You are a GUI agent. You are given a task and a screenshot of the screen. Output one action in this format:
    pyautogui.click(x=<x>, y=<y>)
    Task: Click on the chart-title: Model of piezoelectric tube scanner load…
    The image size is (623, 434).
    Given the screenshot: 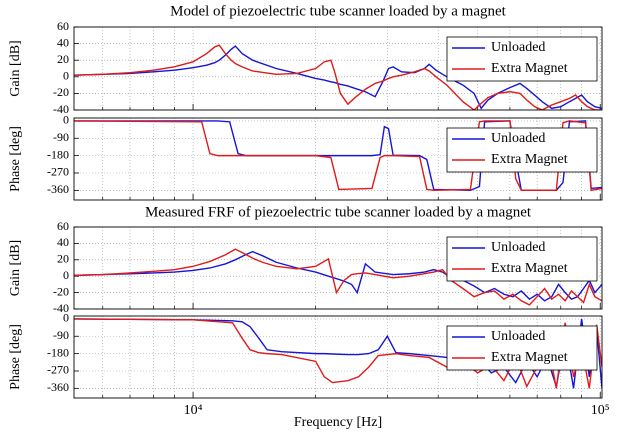 What is the action you would take?
    pyautogui.click(x=338, y=11)
    